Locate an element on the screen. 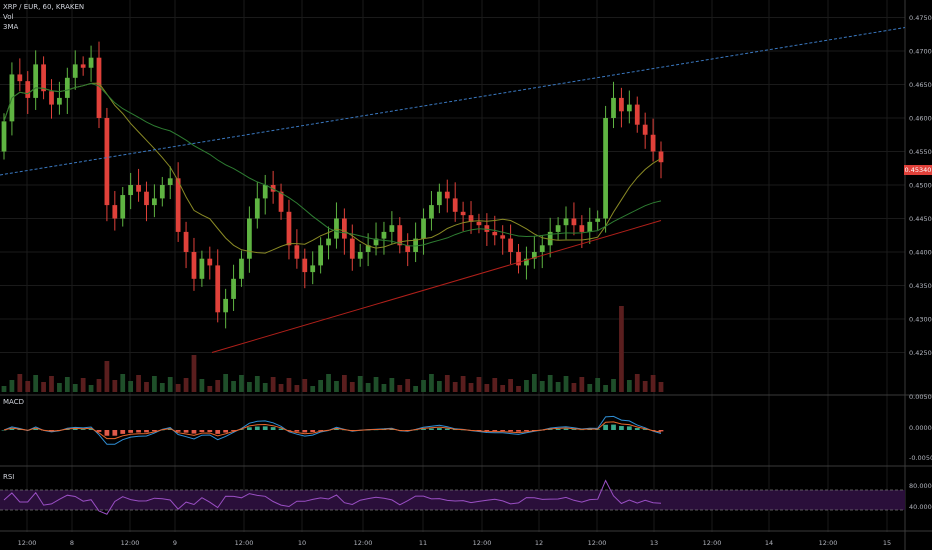 The width and height of the screenshot is (932, 550). time-axis-tick-label: 15 is located at coordinates (887, 543).